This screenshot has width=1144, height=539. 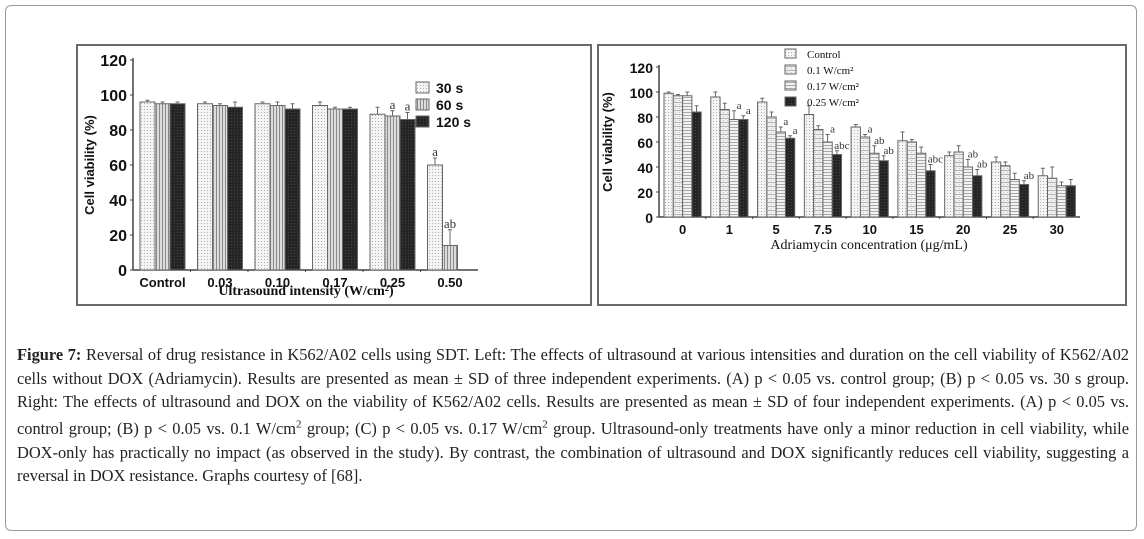 I want to click on x-axis-label: Ultrasound intensity (W/cm²), so click(x=306, y=291).